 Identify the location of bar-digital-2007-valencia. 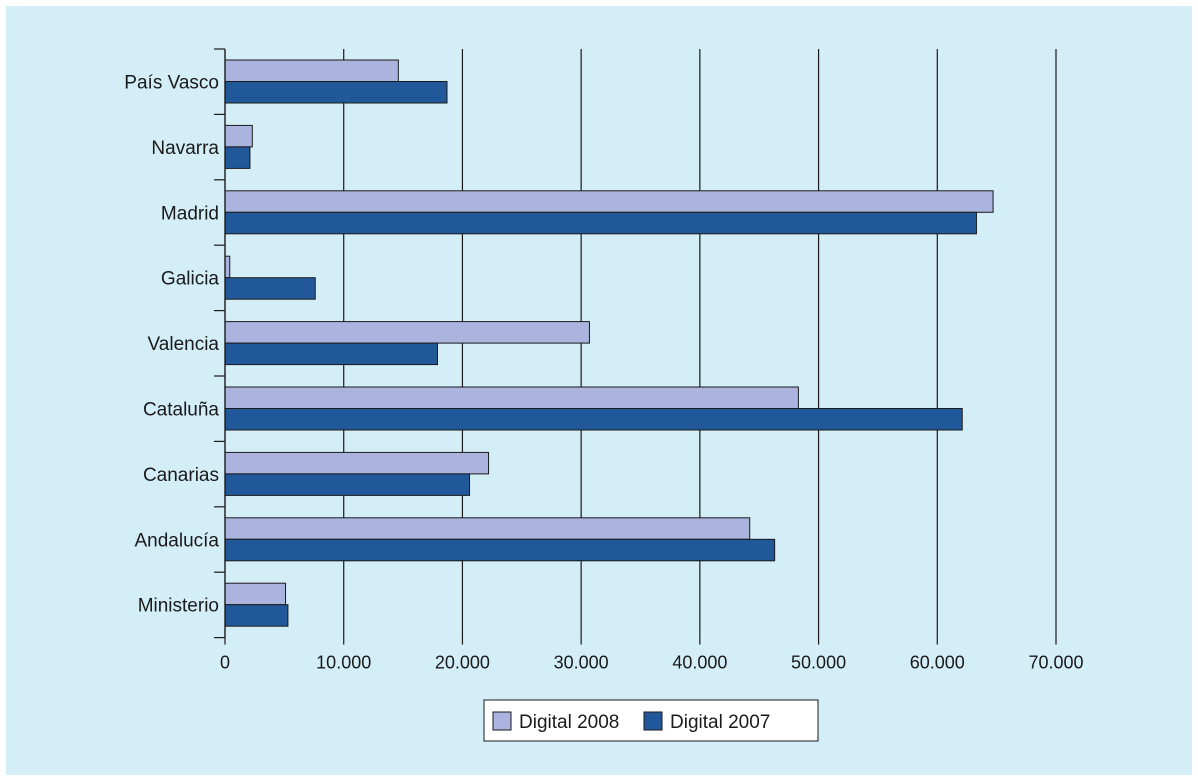
(331, 354).